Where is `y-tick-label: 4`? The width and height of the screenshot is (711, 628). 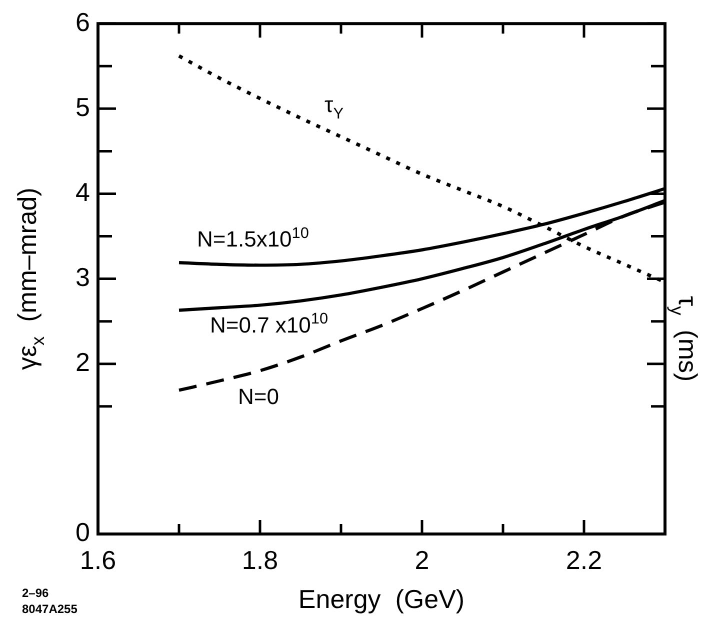 y-tick-label: 4 is located at coordinates (83, 191).